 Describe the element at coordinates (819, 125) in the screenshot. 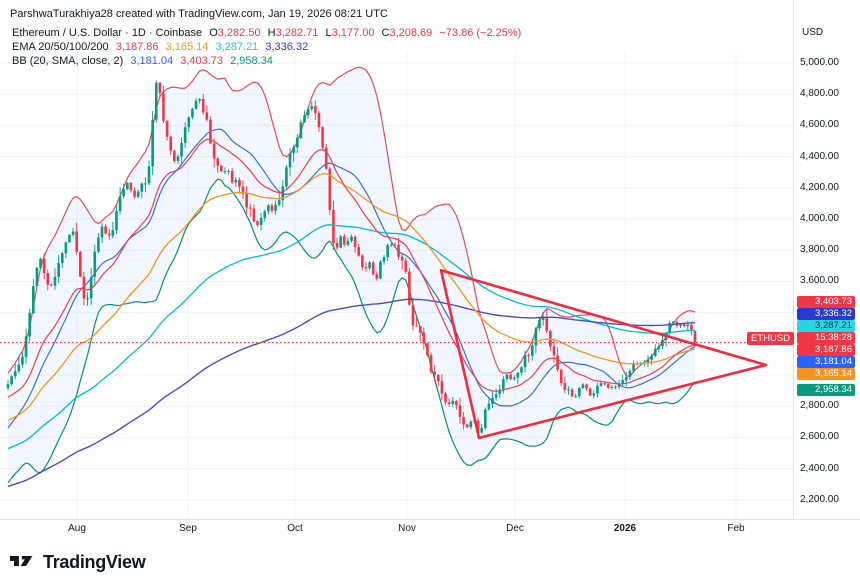

I see `price-axis-label: 4,600.00` at that location.